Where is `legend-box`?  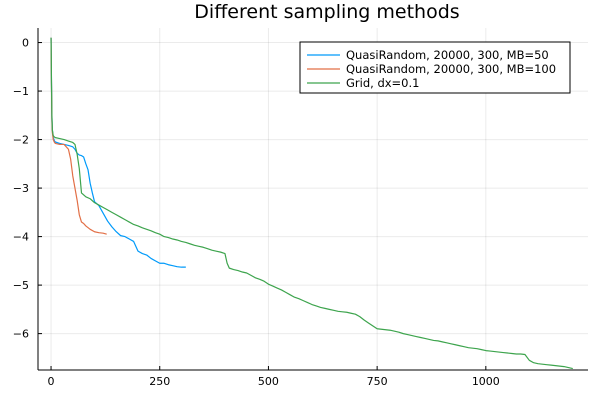 legend-box is located at coordinates (435, 67).